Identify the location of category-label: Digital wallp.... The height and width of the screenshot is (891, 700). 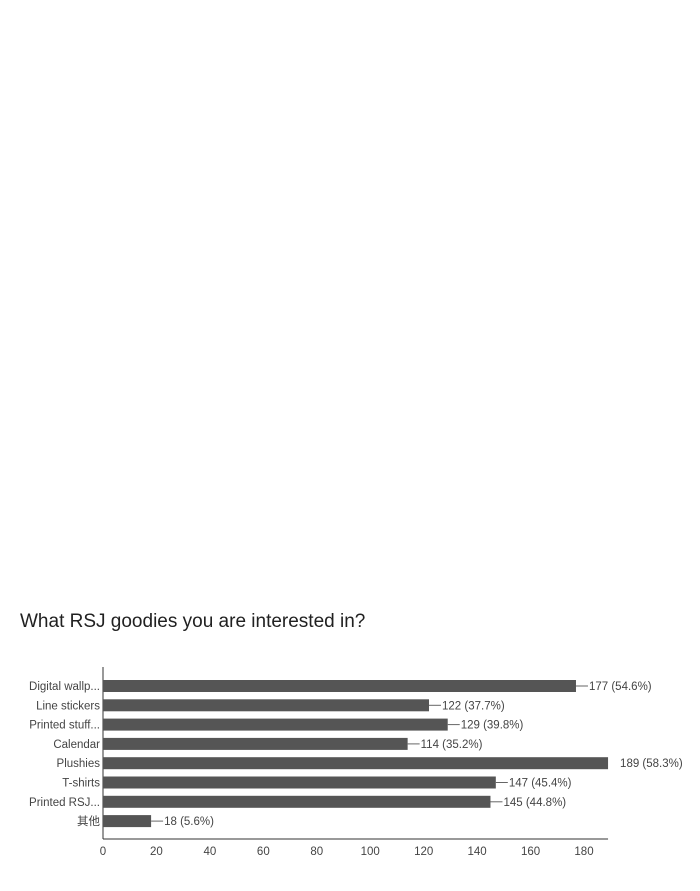
(64, 687).